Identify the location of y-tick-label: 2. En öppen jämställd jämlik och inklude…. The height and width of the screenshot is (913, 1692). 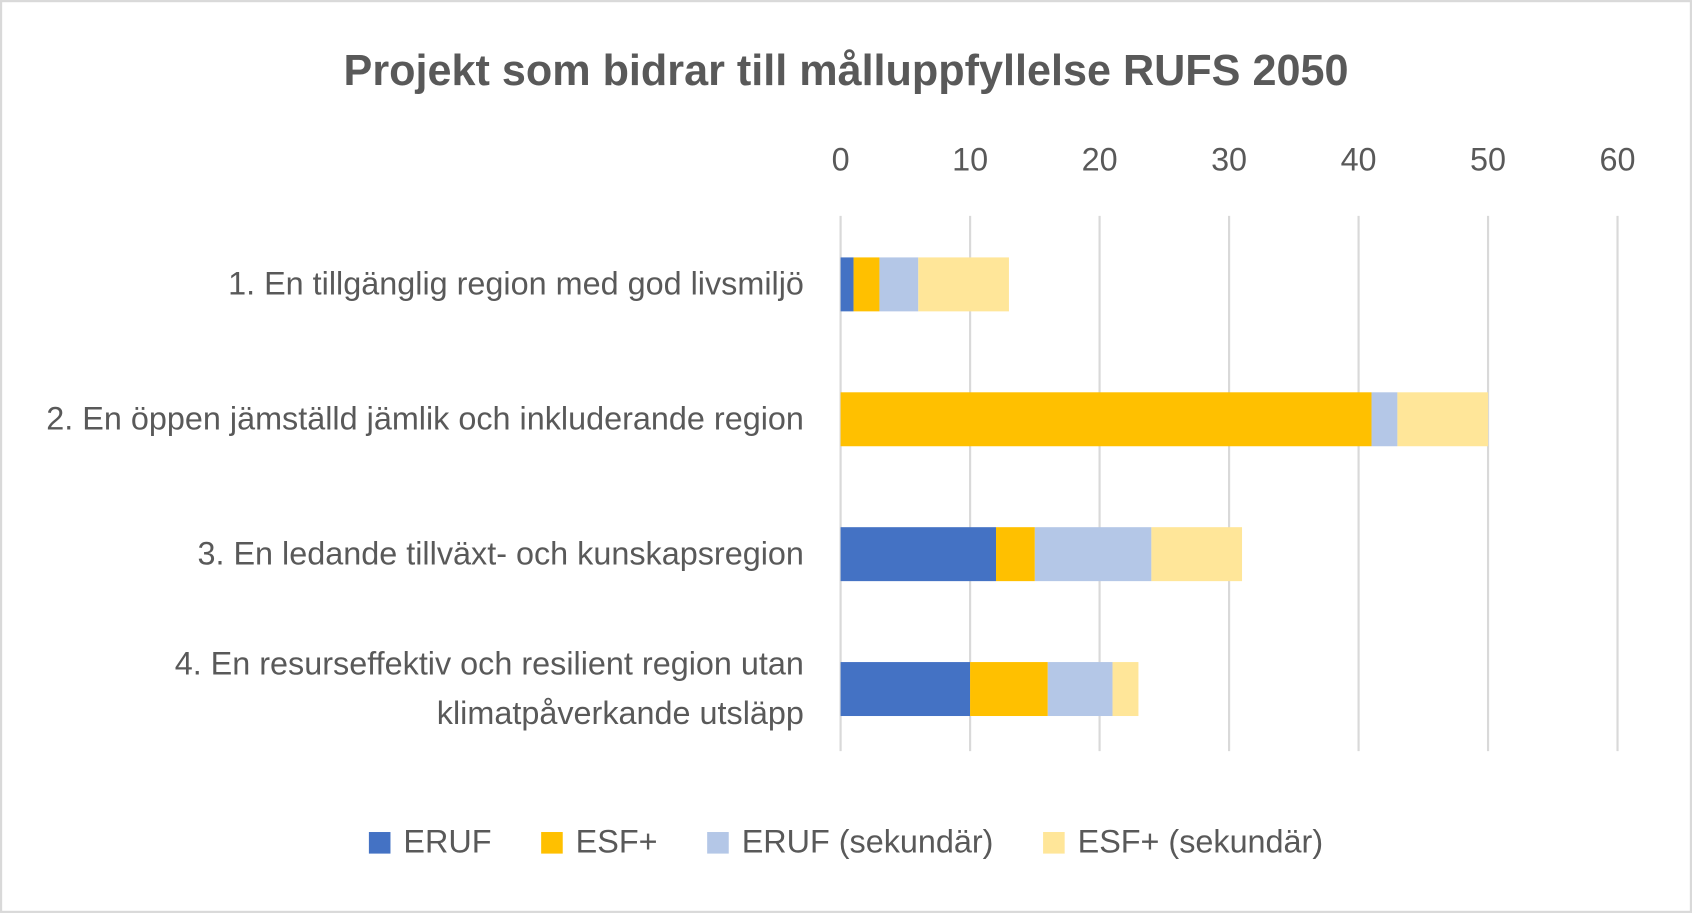
(413, 419).